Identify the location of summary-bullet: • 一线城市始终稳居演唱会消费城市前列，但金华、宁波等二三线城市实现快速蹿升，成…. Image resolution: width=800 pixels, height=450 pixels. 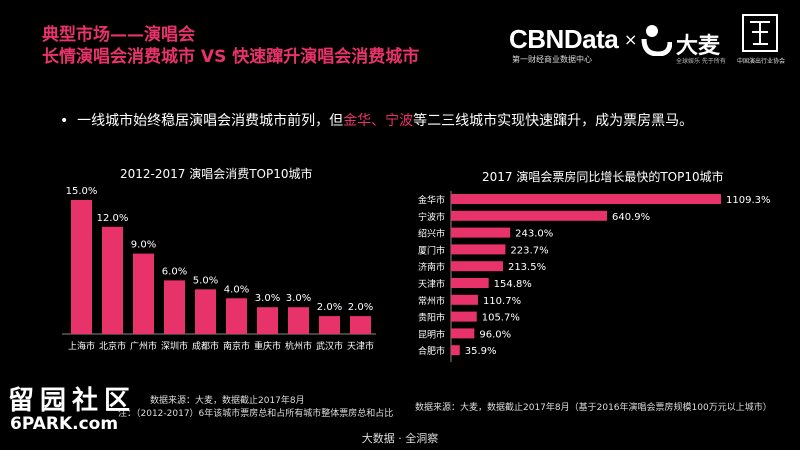
(376, 120).